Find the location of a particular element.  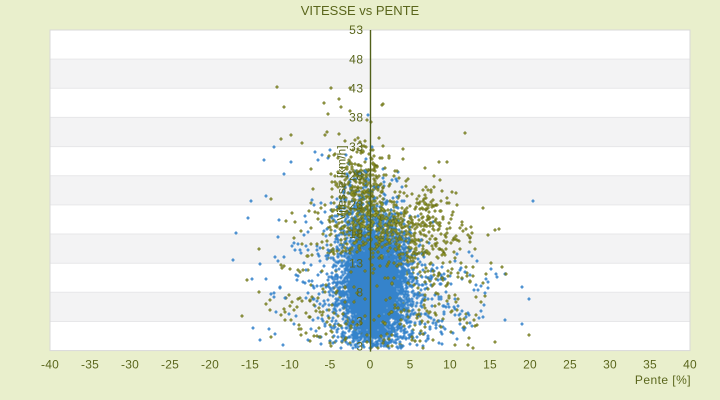

svg-text: 10 is located at coordinates (450, 365).